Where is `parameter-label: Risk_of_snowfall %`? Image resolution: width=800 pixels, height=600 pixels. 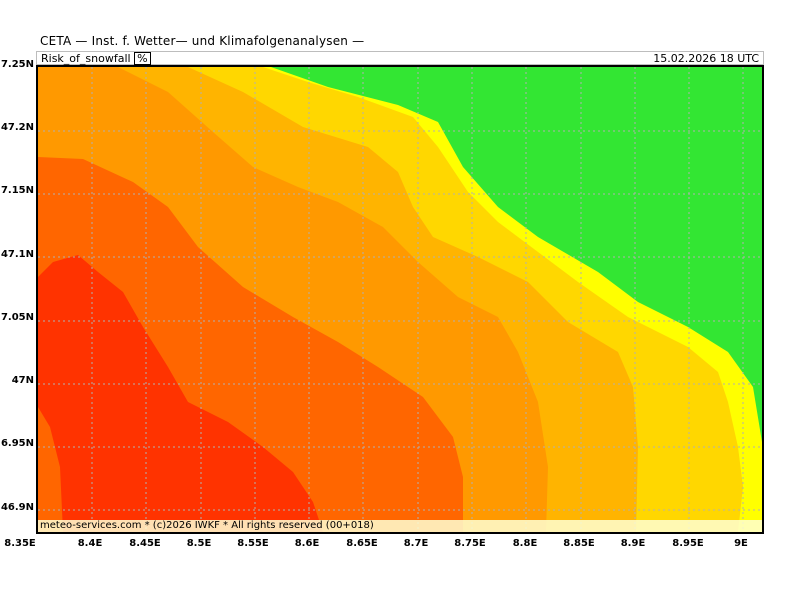 parameter-label: Risk_of_snowfall % is located at coordinates (96, 58).